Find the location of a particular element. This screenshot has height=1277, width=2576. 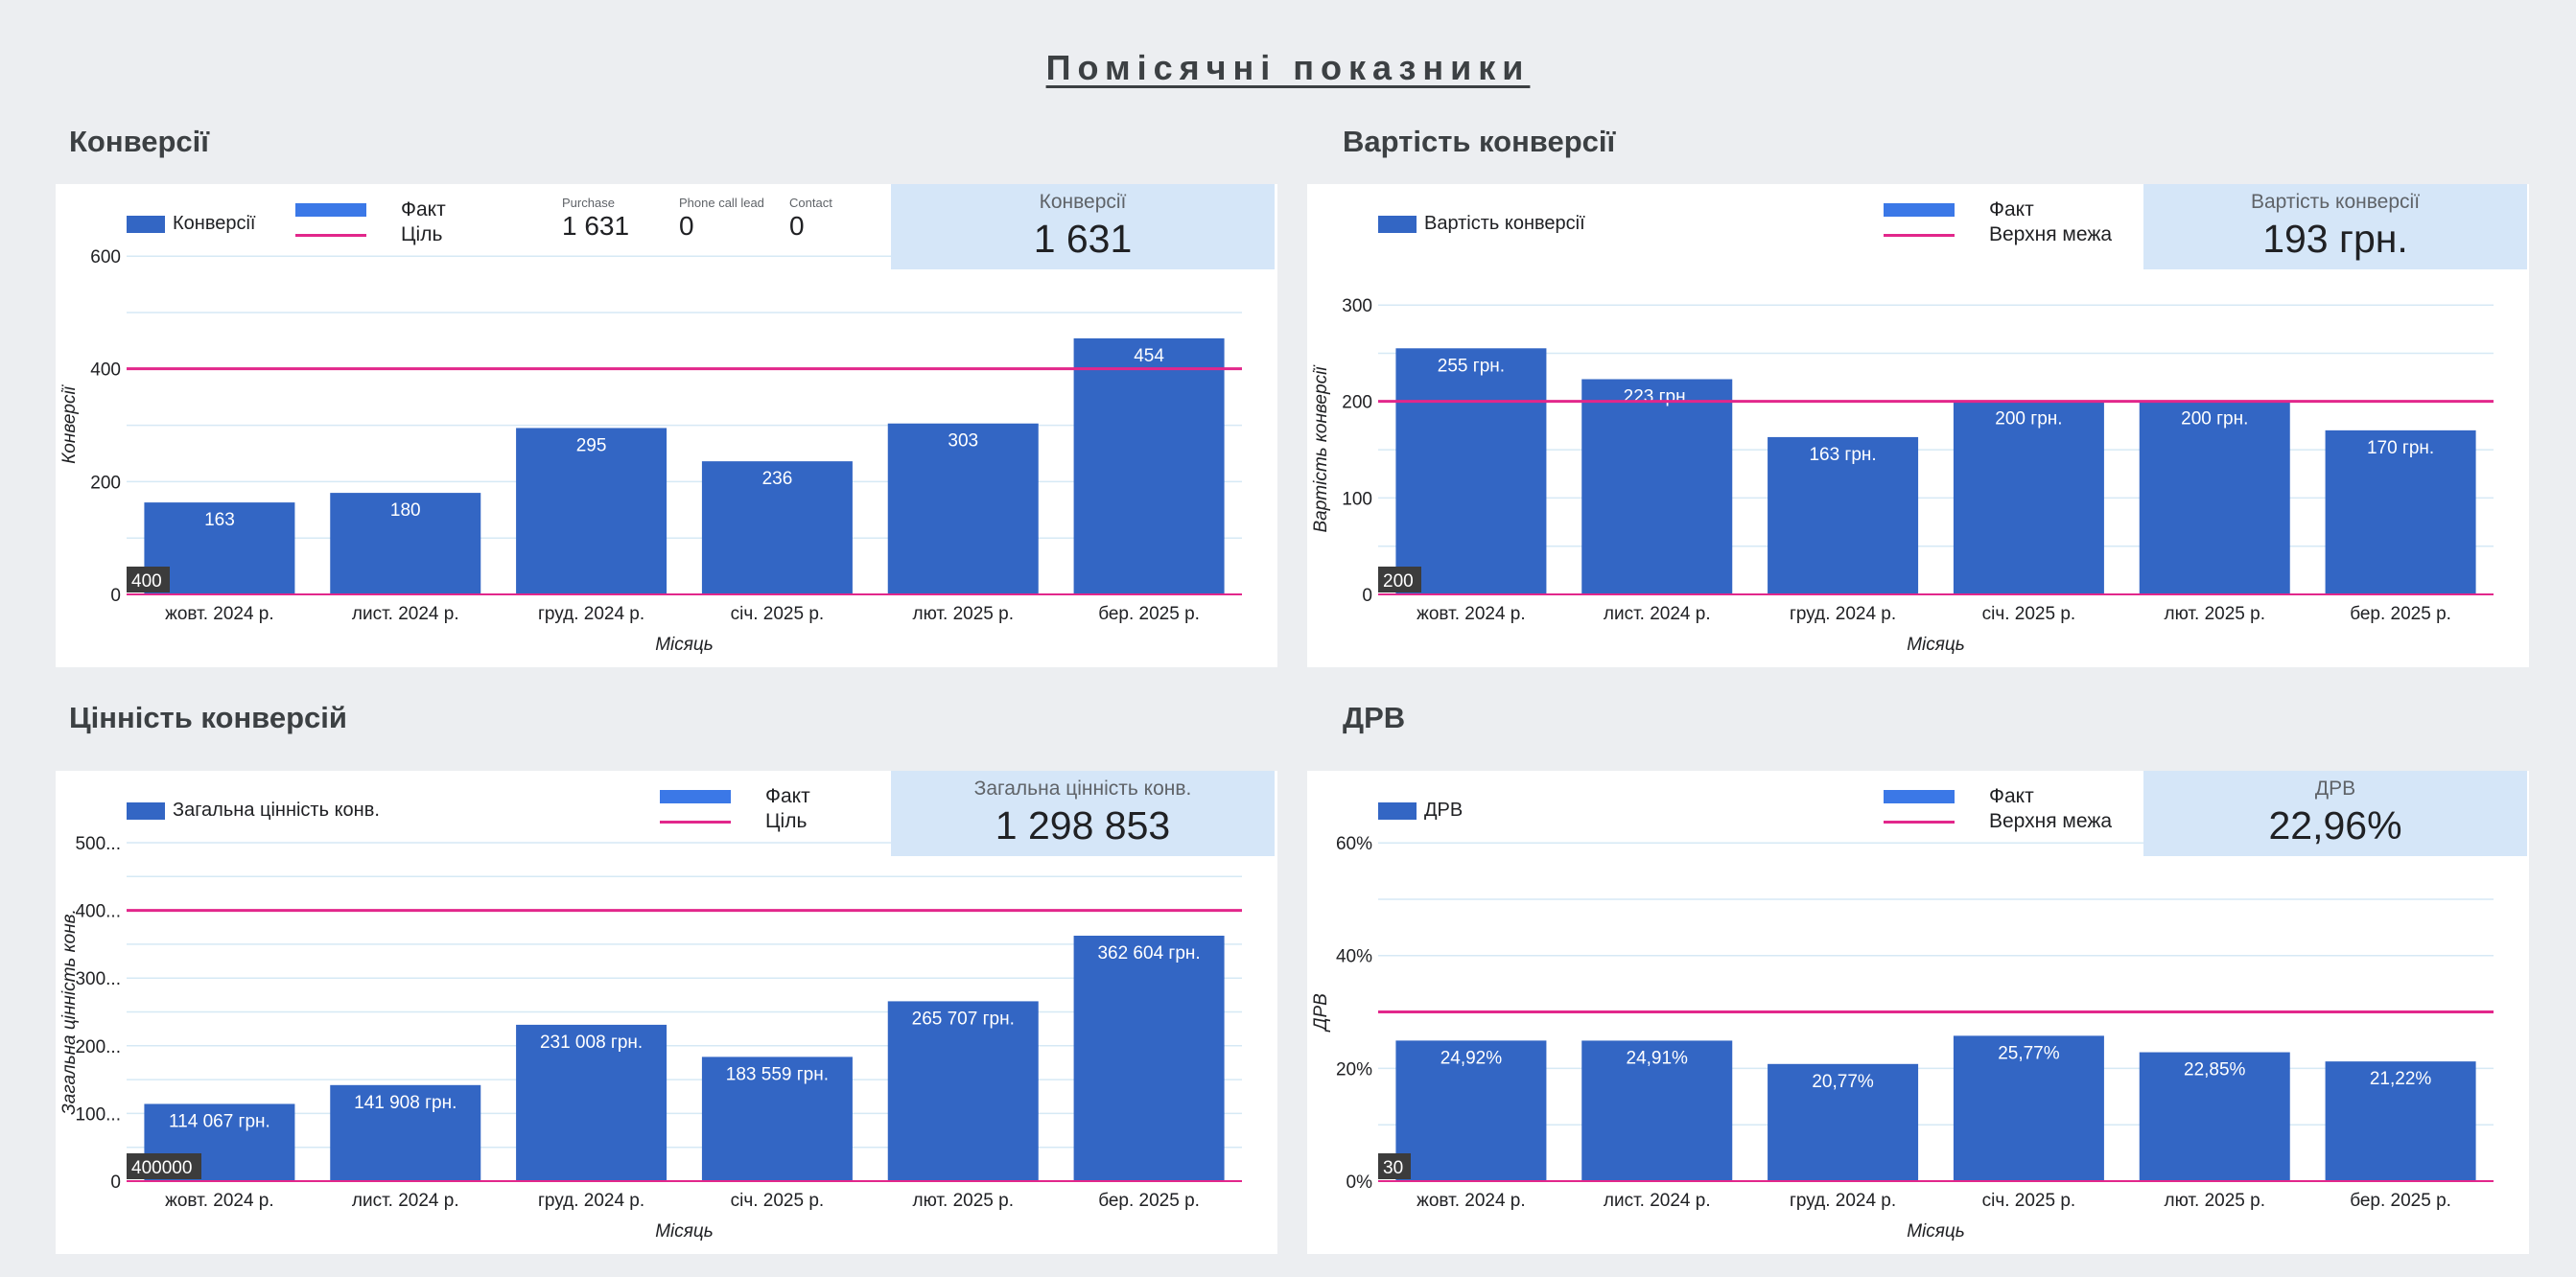

y-tick-label: 400 is located at coordinates (105, 370).